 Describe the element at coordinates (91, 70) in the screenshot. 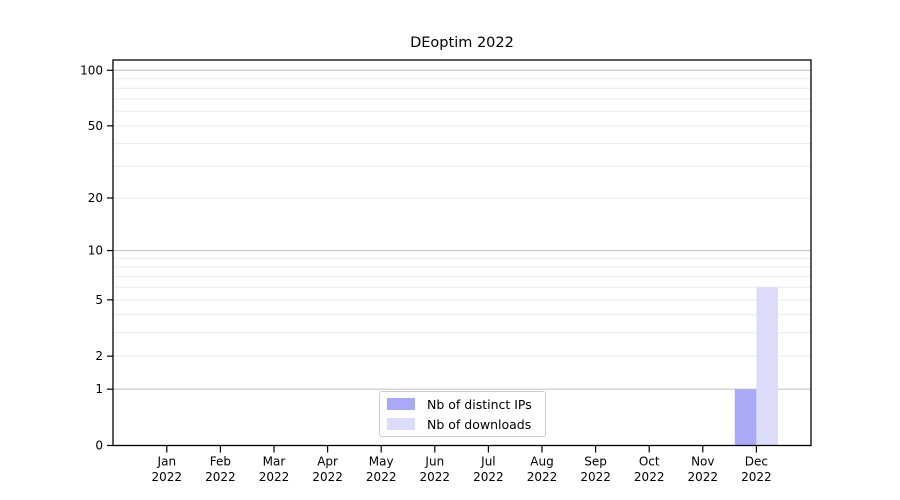

I see `y-tick-label: 100` at that location.